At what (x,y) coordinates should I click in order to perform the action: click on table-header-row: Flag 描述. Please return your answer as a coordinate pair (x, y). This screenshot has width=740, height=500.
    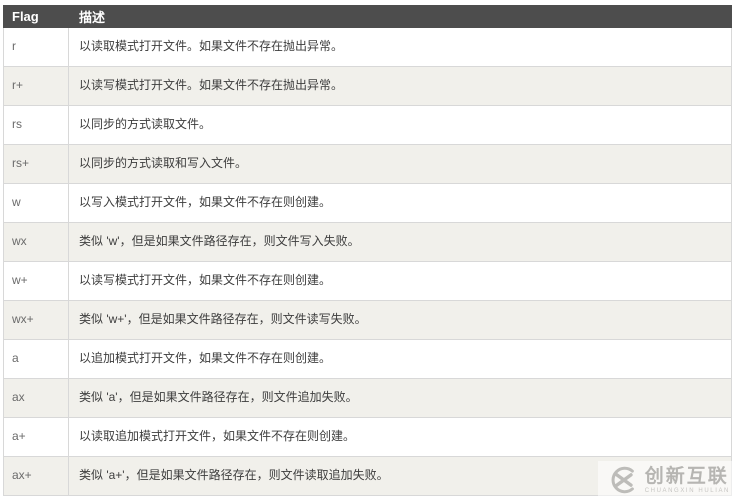
    Looking at the image, I should click on (367, 16).